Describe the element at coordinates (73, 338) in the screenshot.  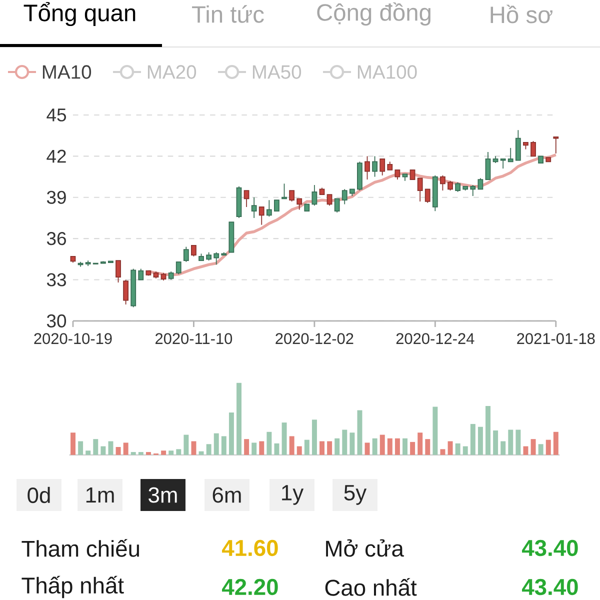
I see `x-tick-label: 2020-10-19` at that location.